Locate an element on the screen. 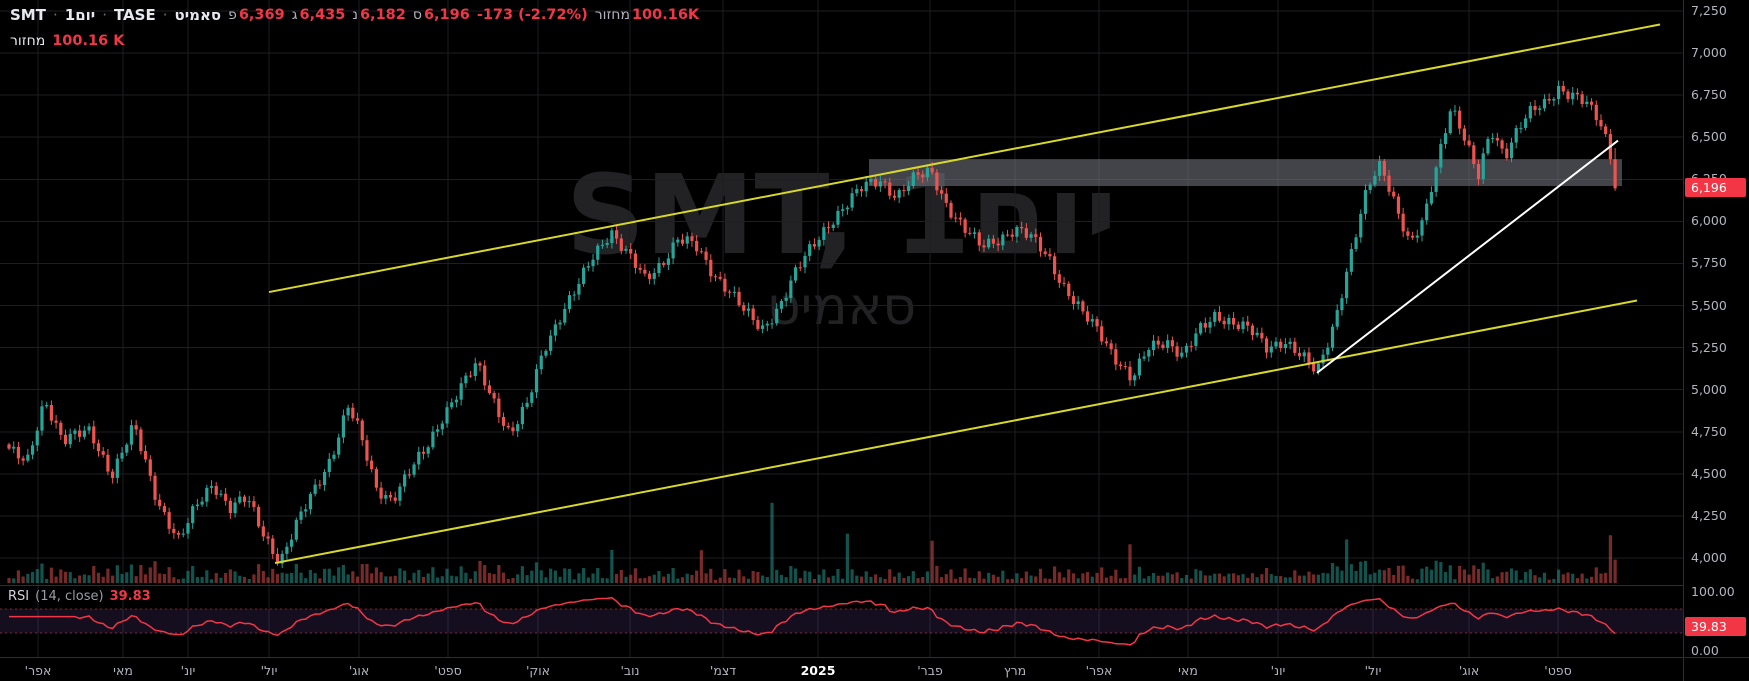 The height and width of the screenshot is (681, 1749). price-tick-label: 5,250 is located at coordinates (1709, 347).